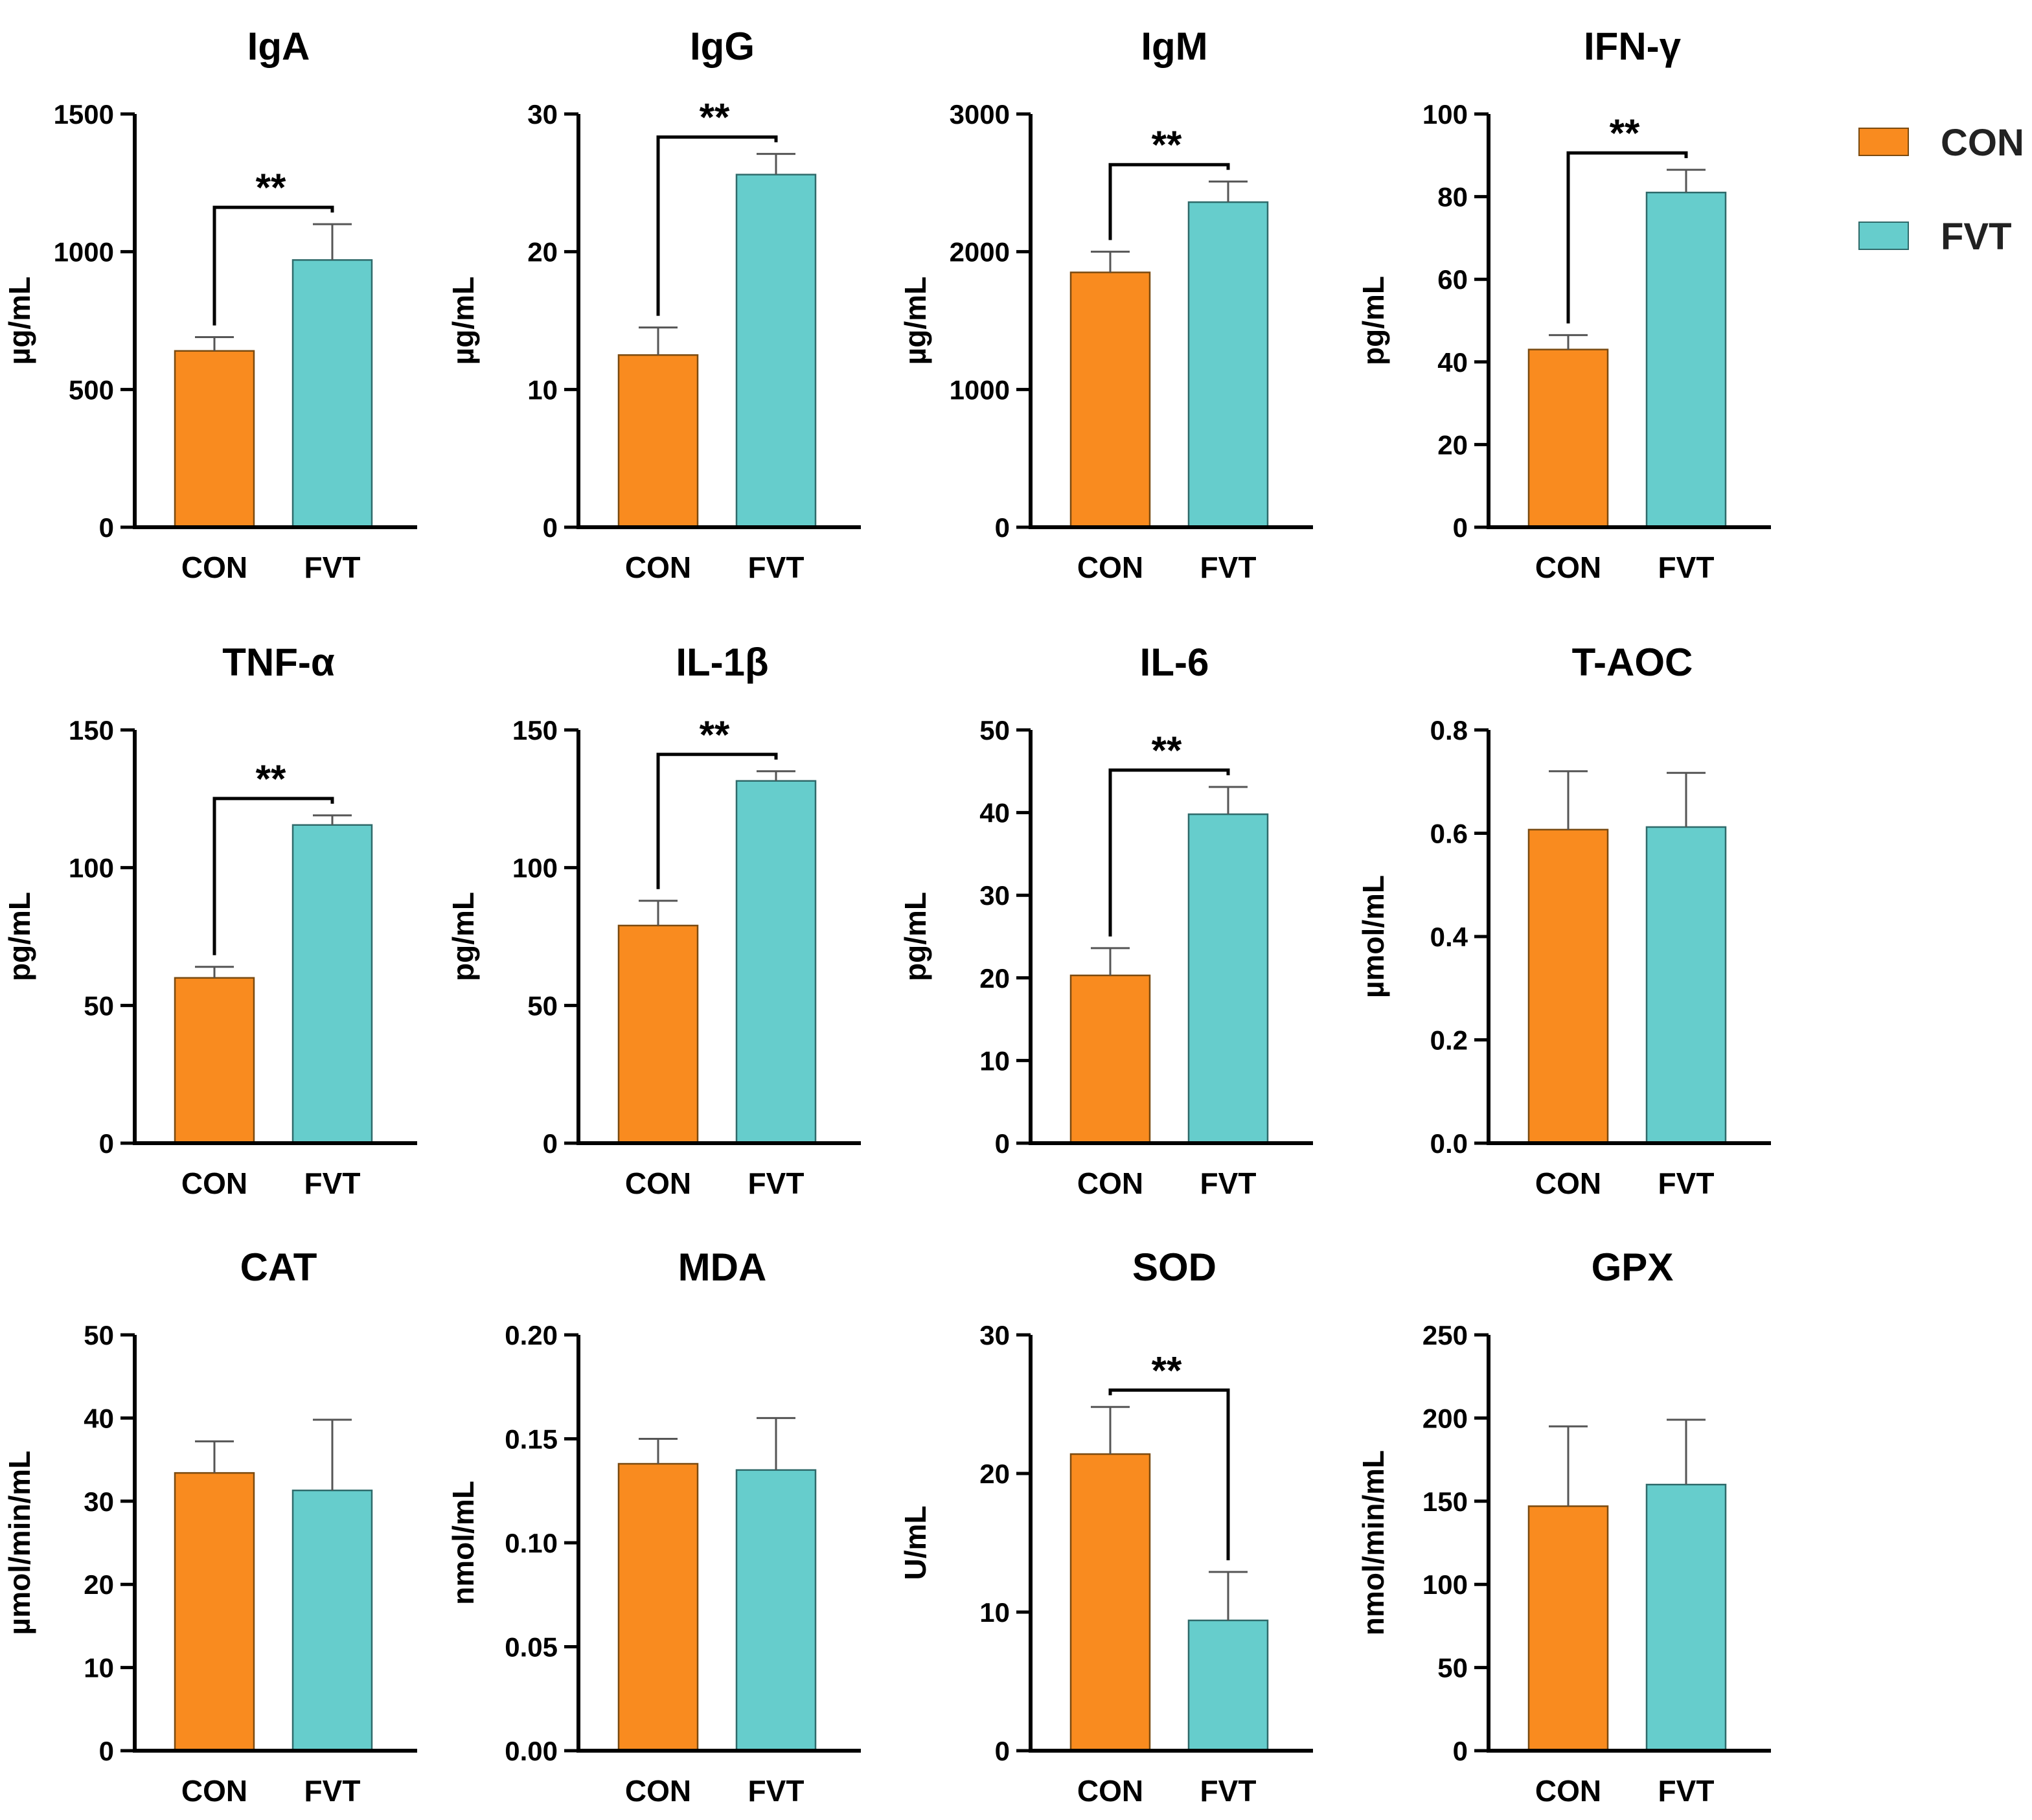  I want to click on panel-title: MDA, so click(722, 1267).